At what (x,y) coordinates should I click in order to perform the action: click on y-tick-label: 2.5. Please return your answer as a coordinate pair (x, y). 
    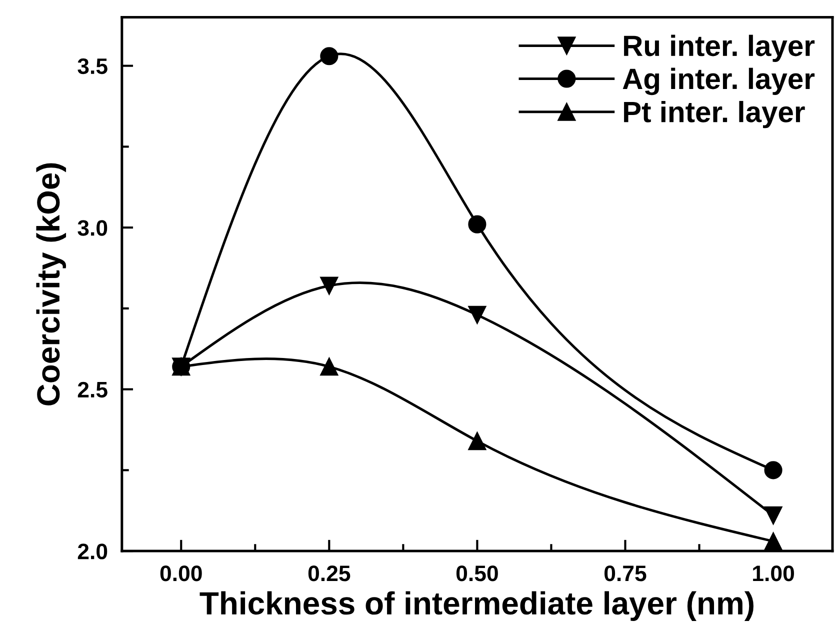
    Looking at the image, I should click on (93, 390).